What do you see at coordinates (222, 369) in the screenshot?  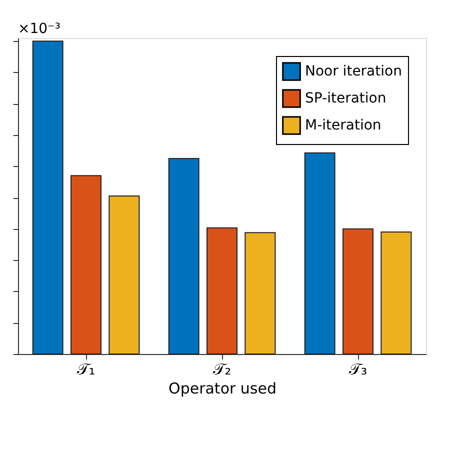 I see `x-tick-label: 𝒯₂` at bounding box center [222, 369].